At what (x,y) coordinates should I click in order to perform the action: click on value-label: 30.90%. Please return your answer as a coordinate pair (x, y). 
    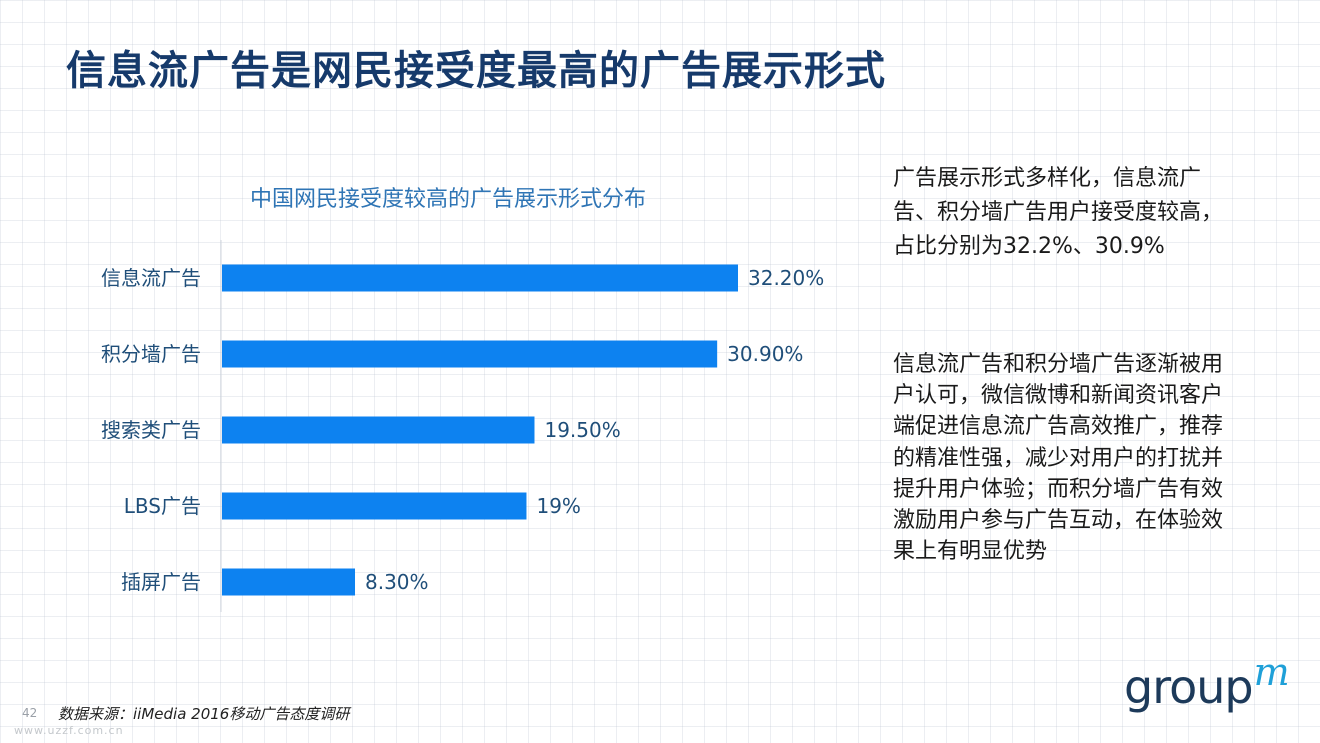
    Looking at the image, I should click on (765, 354).